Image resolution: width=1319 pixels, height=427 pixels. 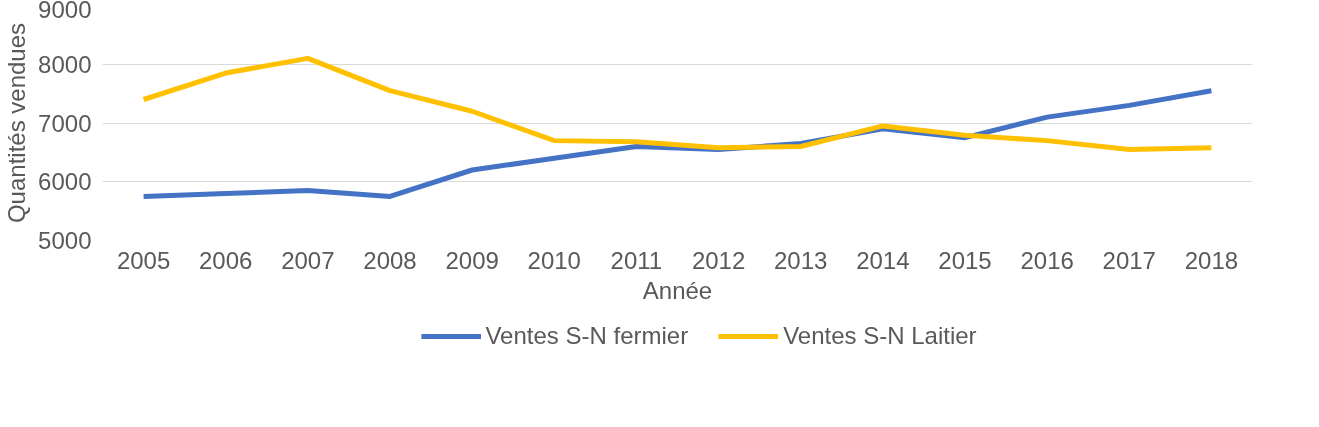 I want to click on x-tick-label: 2018, so click(x=1211, y=260).